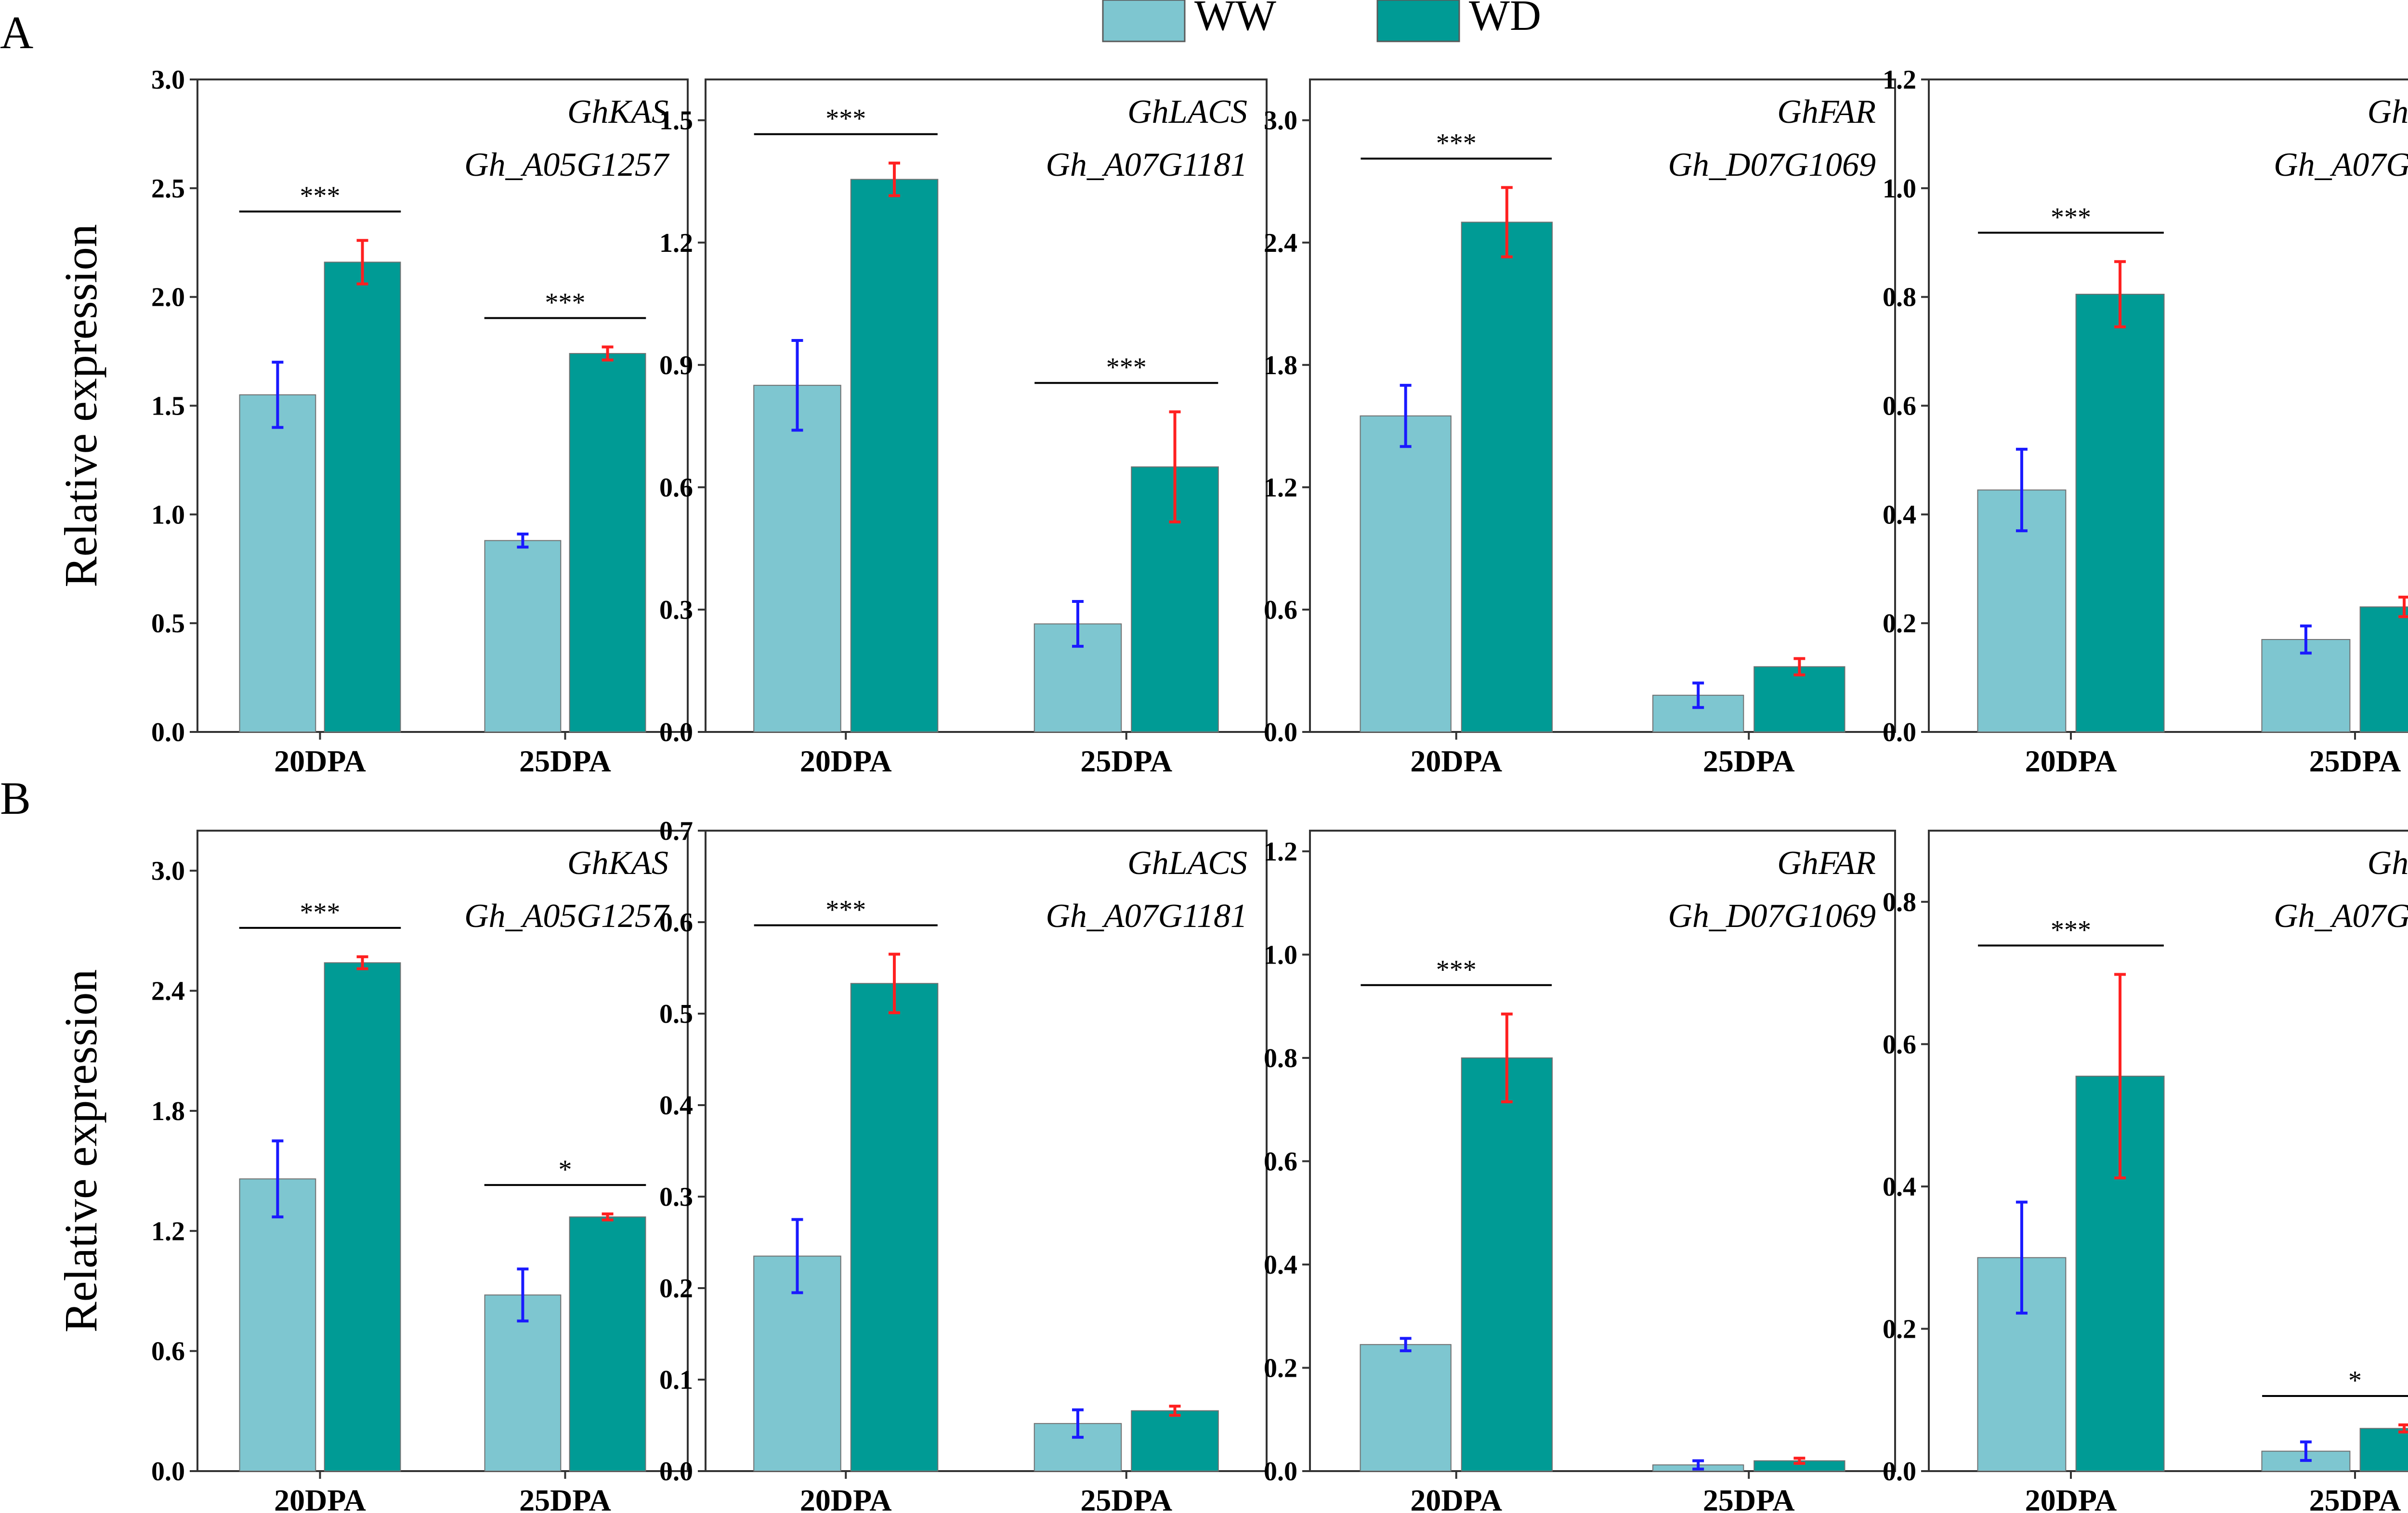 The width and height of the screenshot is (2408, 1513). I want to click on y-tick-label: 0.3, so click(676, 1197).